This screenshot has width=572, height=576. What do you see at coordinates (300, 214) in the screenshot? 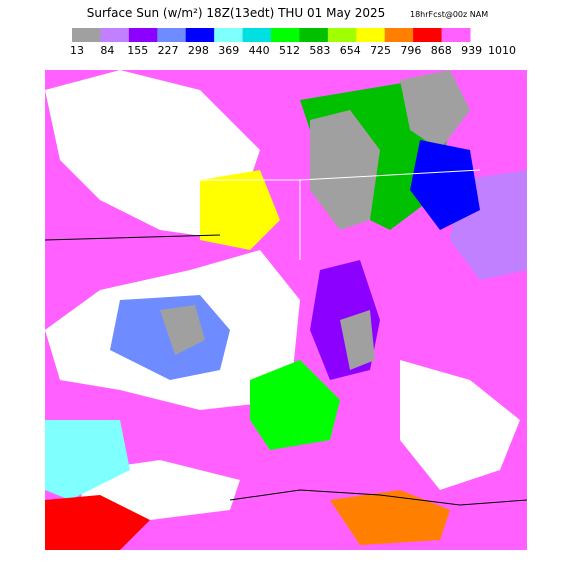
I see `state-line` at bounding box center [300, 214].